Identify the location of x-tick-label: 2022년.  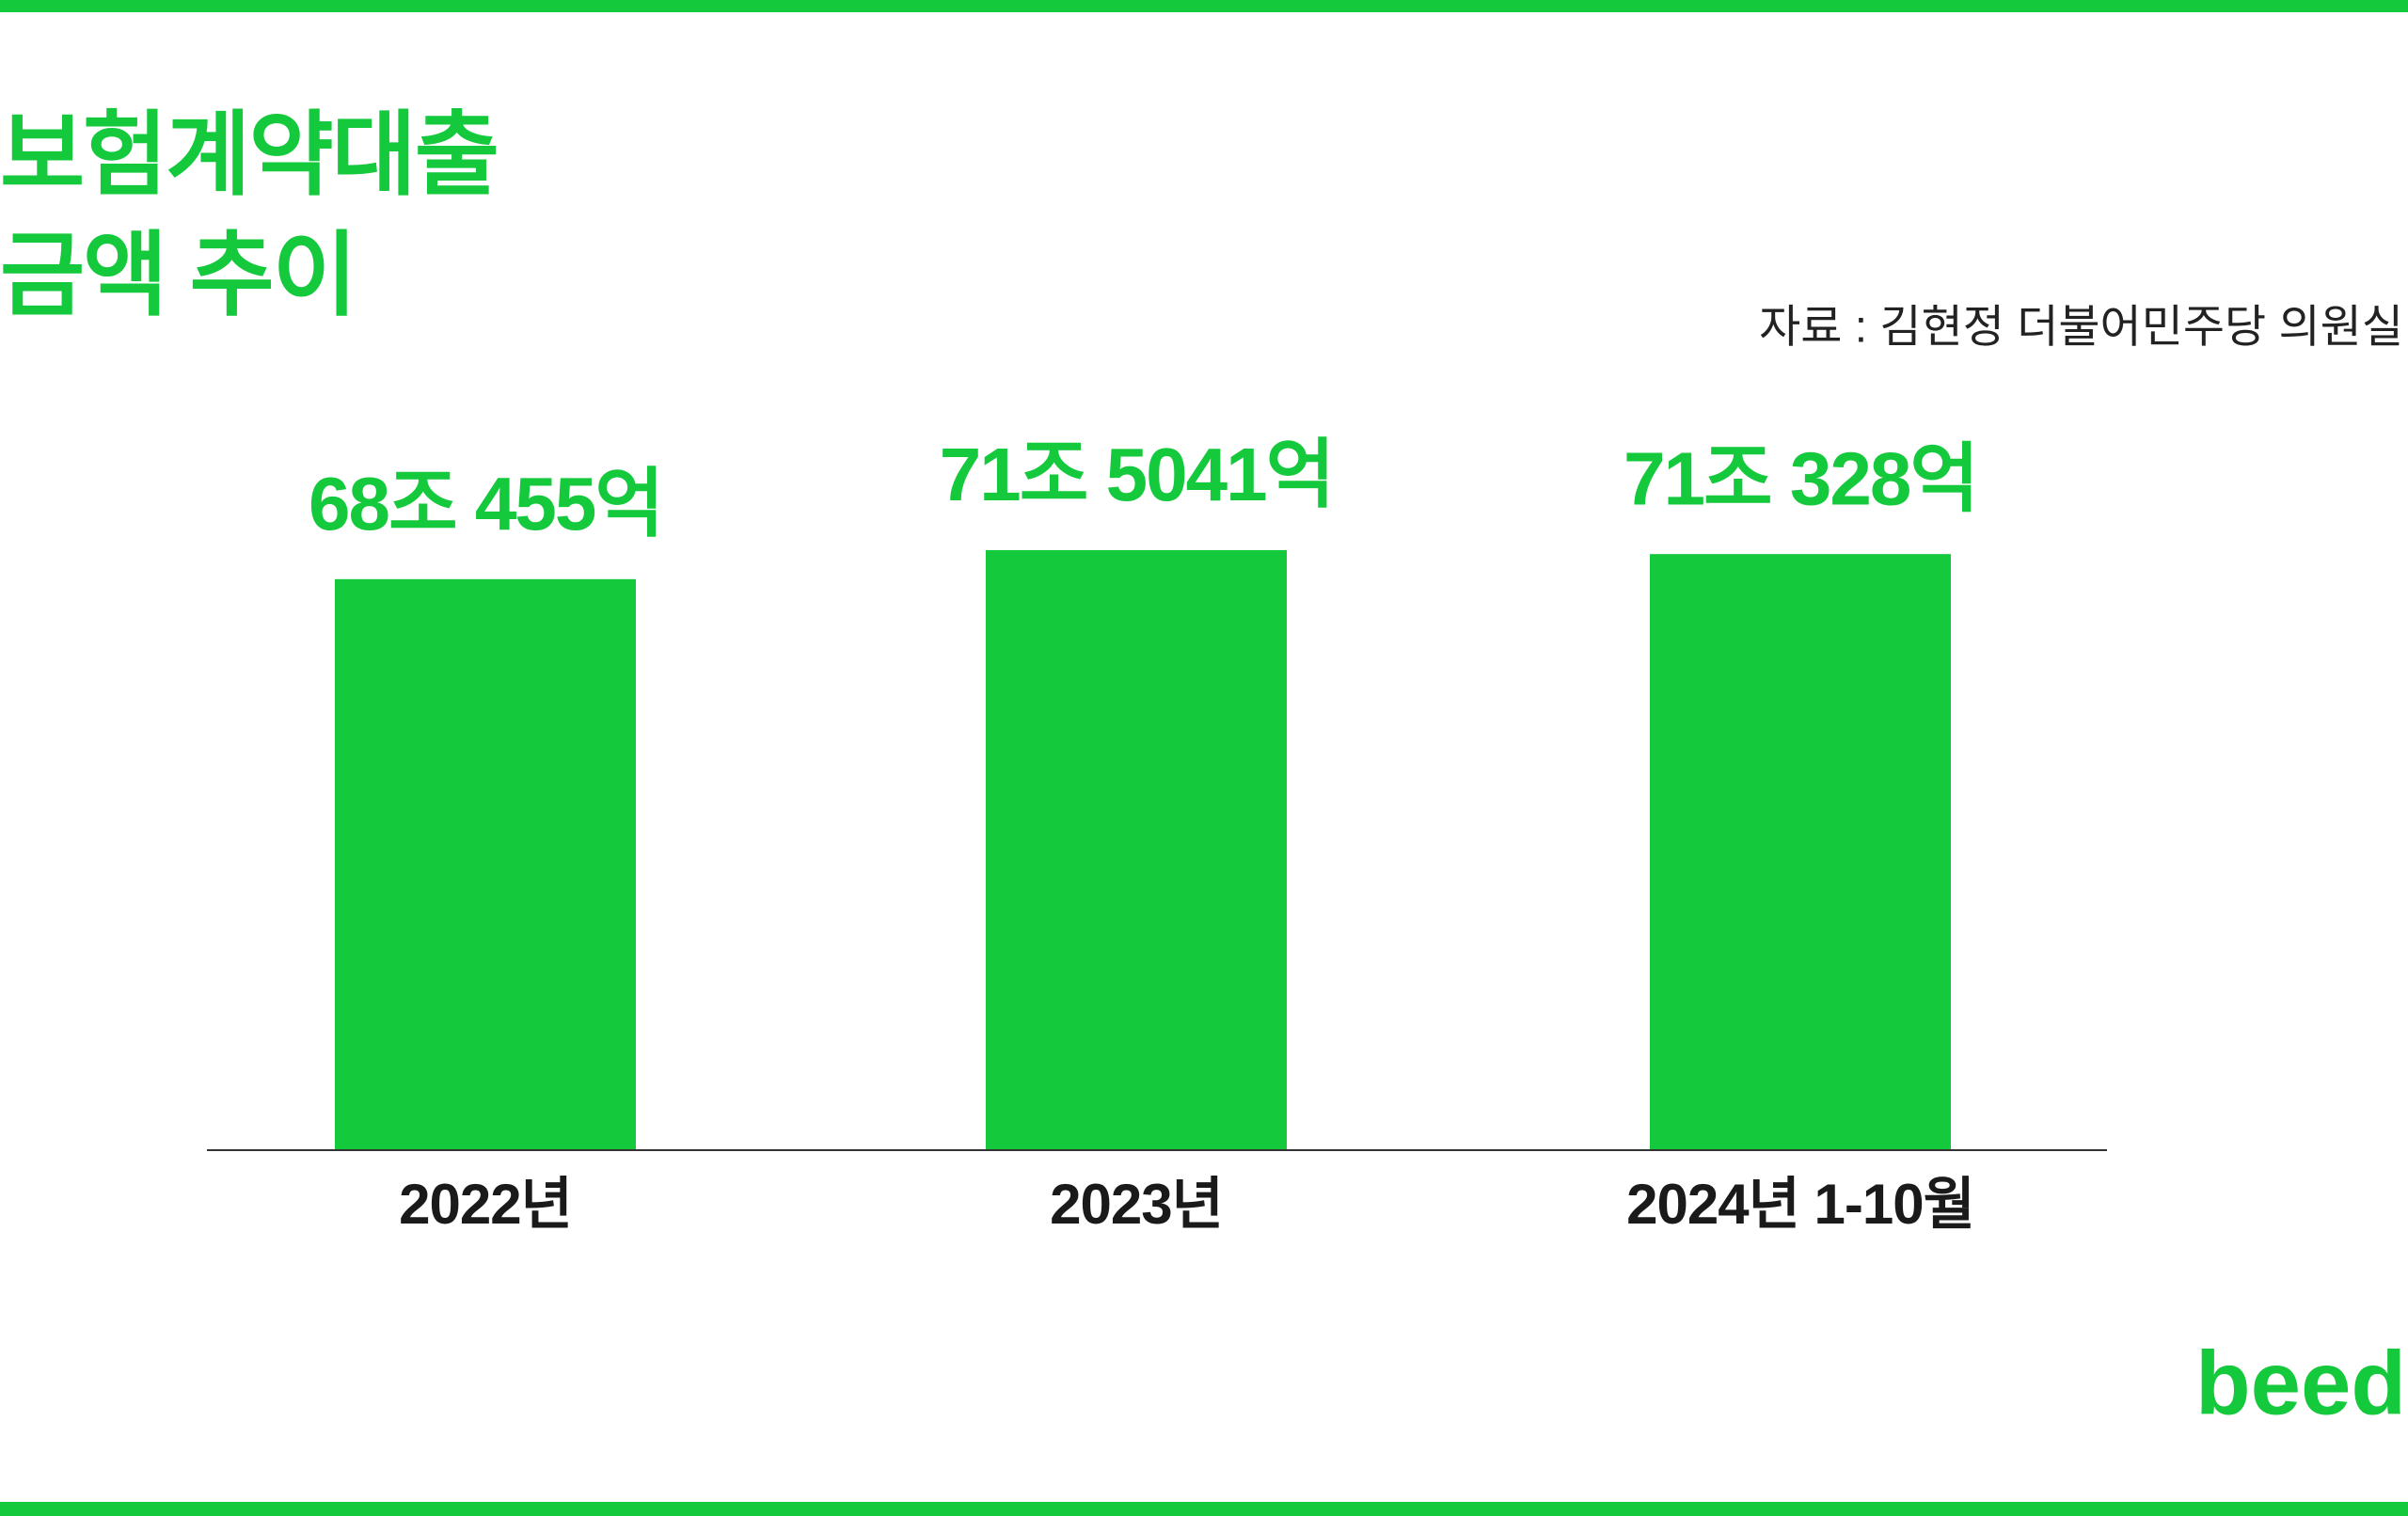
(486, 1204).